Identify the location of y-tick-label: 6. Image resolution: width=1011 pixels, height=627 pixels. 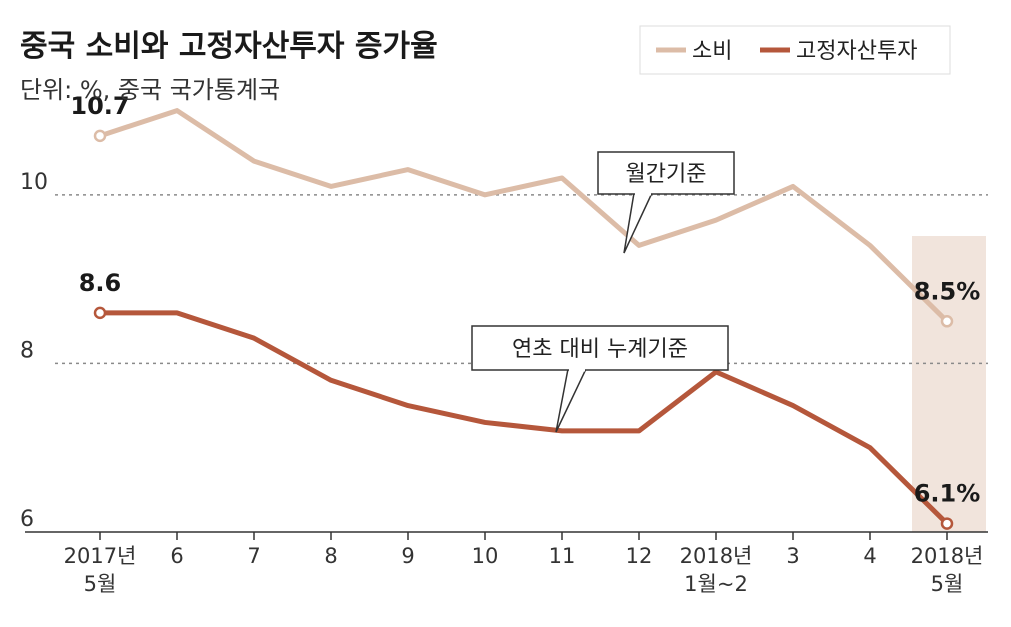
(27, 519).